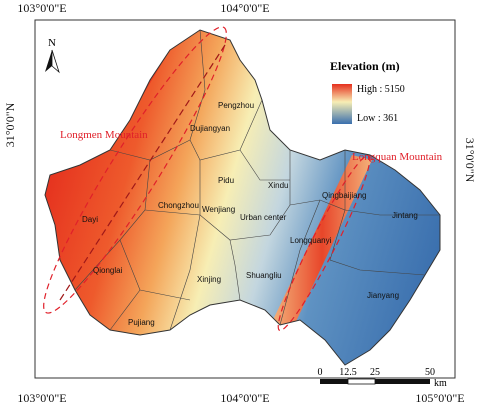 The image size is (480, 412). Describe the element at coordinates (320, 372) in the screenshot. I see `scale-label: 0` at that location.